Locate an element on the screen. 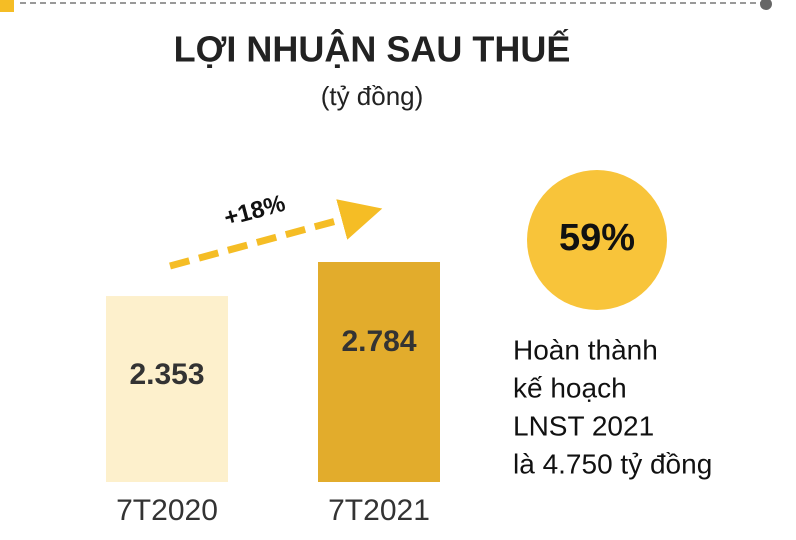 The width and height of the screenshot is (796, 540). decor is located at coordinates (7, 6).